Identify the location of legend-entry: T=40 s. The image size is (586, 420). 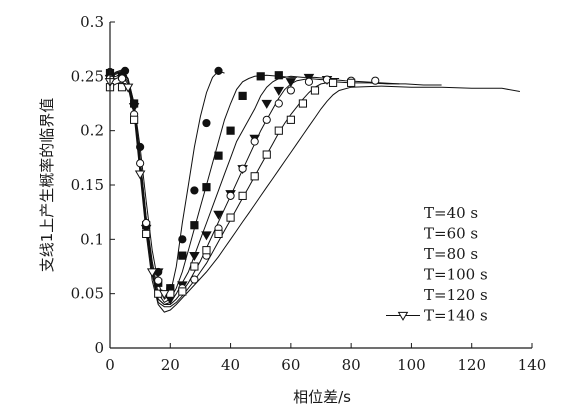
(451, 213).